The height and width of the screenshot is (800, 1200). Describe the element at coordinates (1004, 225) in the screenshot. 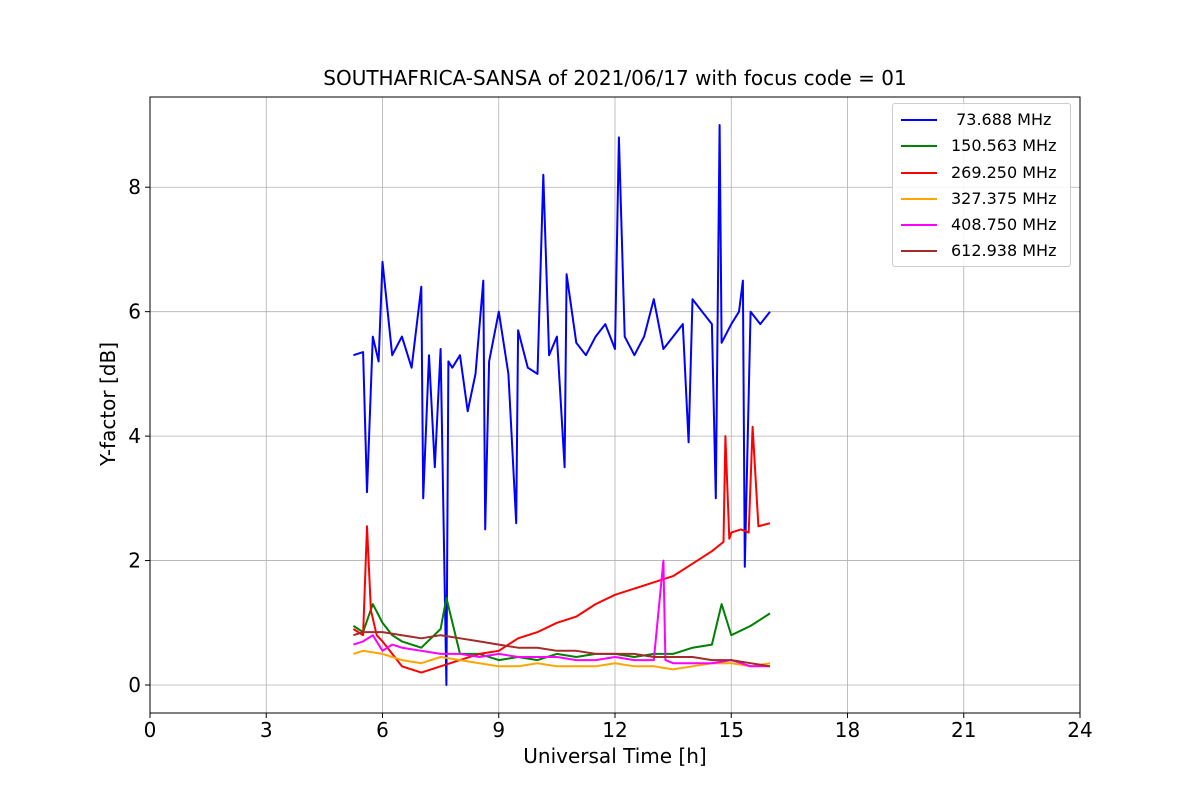

I see `legend-label: 408.750 MHz` at that location.